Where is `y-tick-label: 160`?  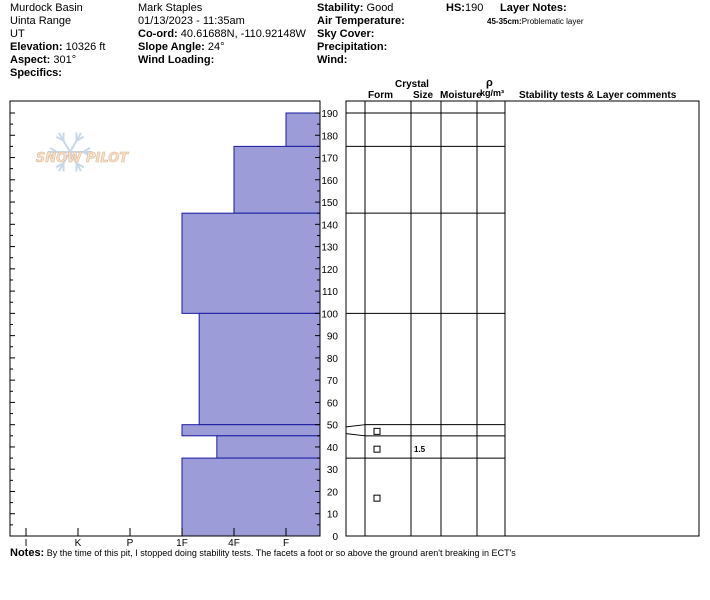
y-tick-label: 160 is located at coordinates (329, 181).